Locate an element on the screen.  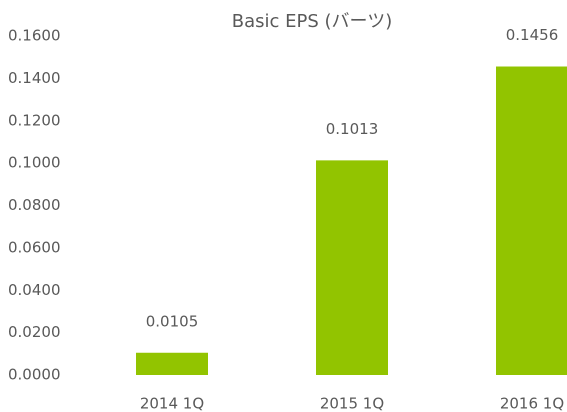
y-tick-label: 0.0200 is located at coordinates (34, 332).